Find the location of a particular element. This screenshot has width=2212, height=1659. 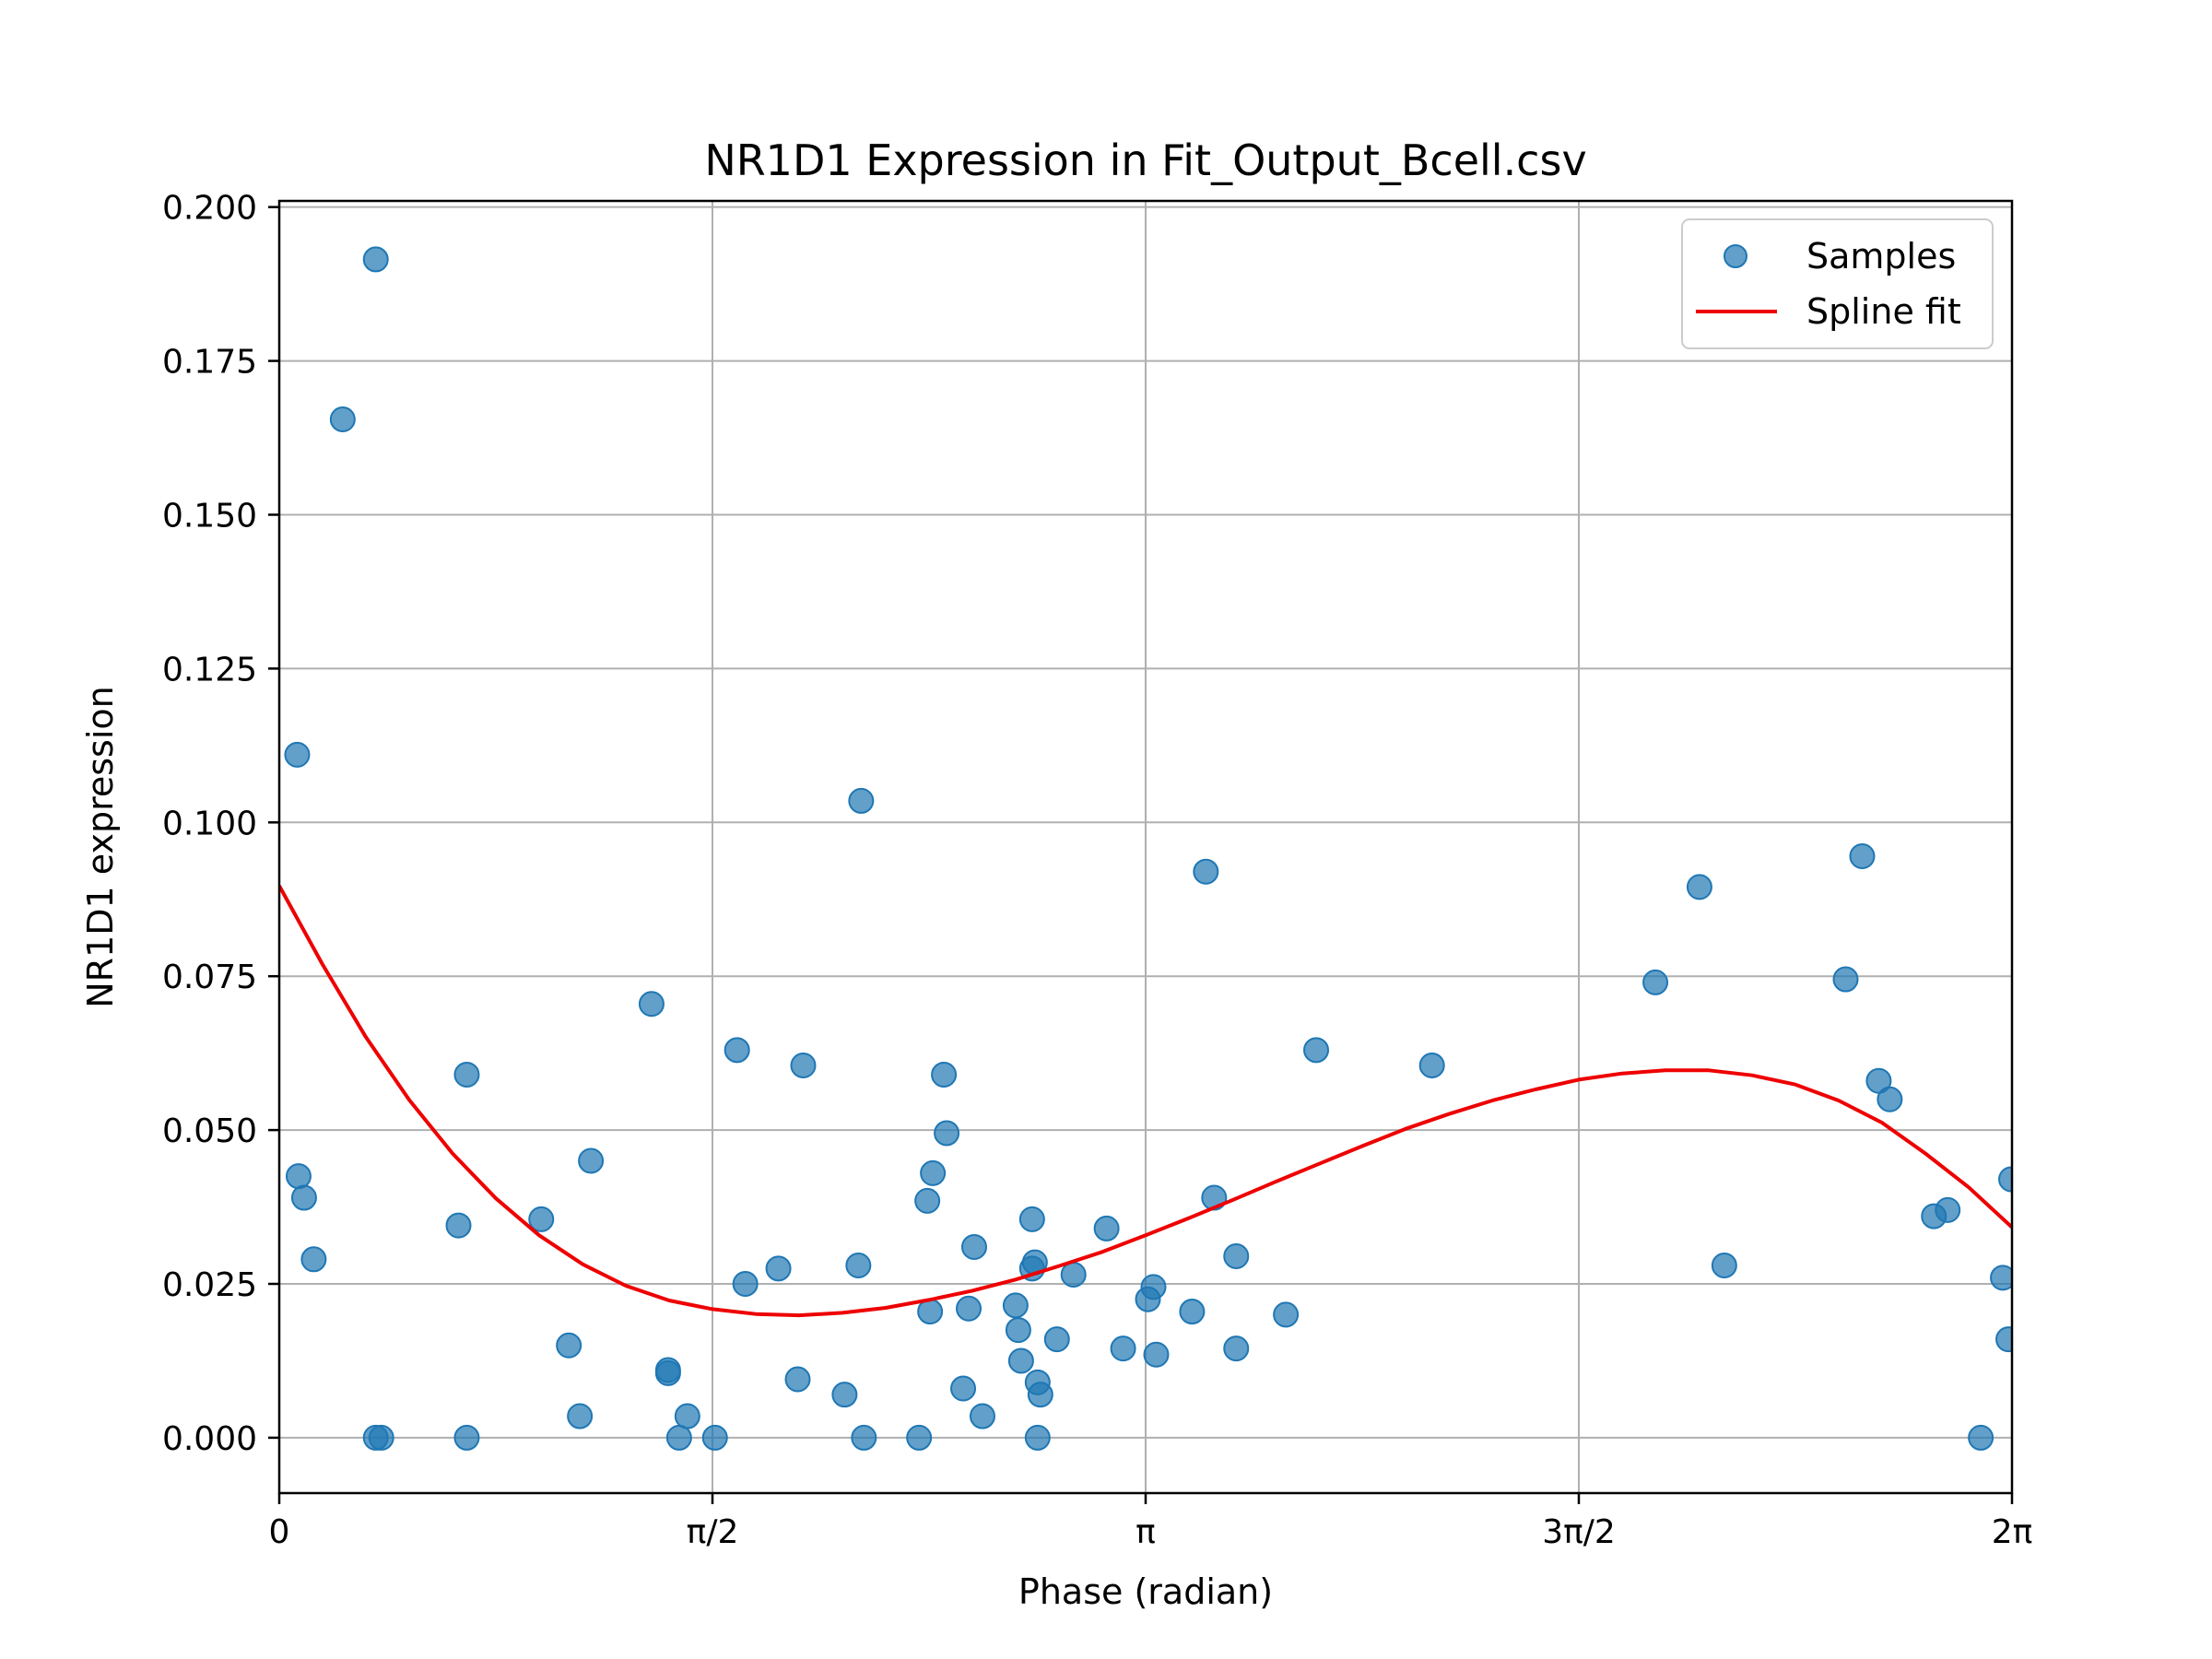

y-tick-label: 0.150 is located at coordinates (209, 516).